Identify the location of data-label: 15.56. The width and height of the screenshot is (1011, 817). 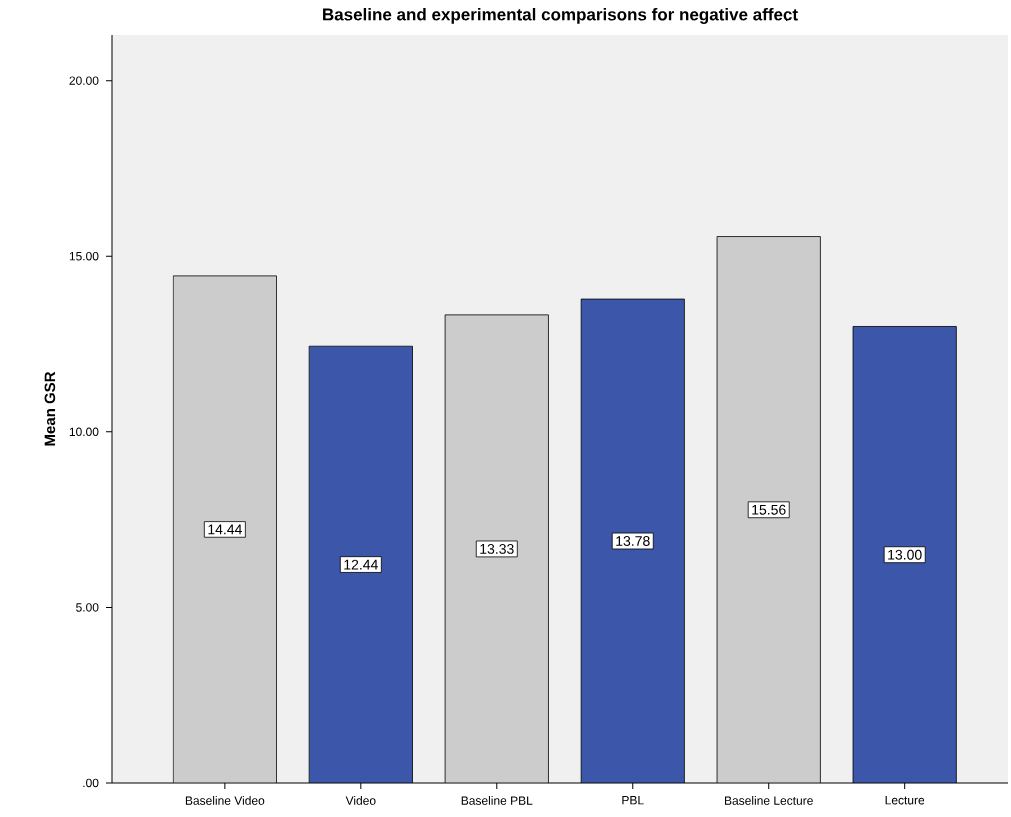
(769, 509).